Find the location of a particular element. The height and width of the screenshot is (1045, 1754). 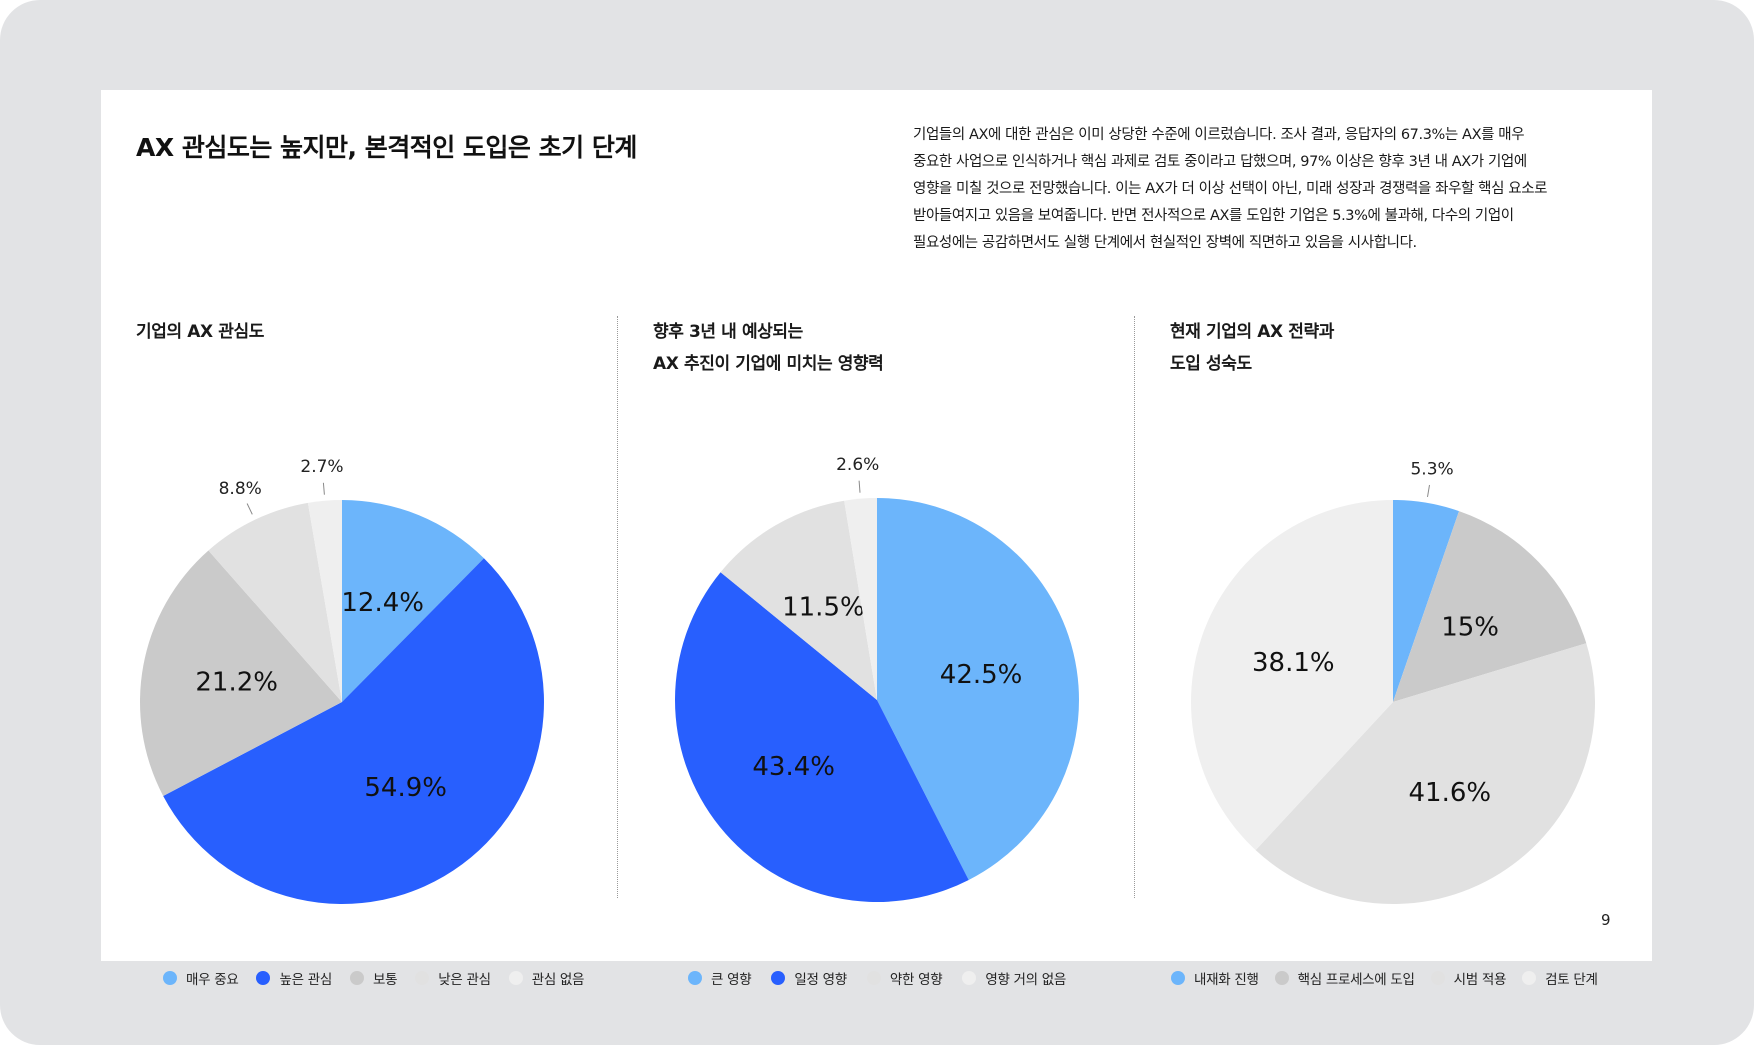

slice-value-label: 11.5% is located at coordinates (823, 607).